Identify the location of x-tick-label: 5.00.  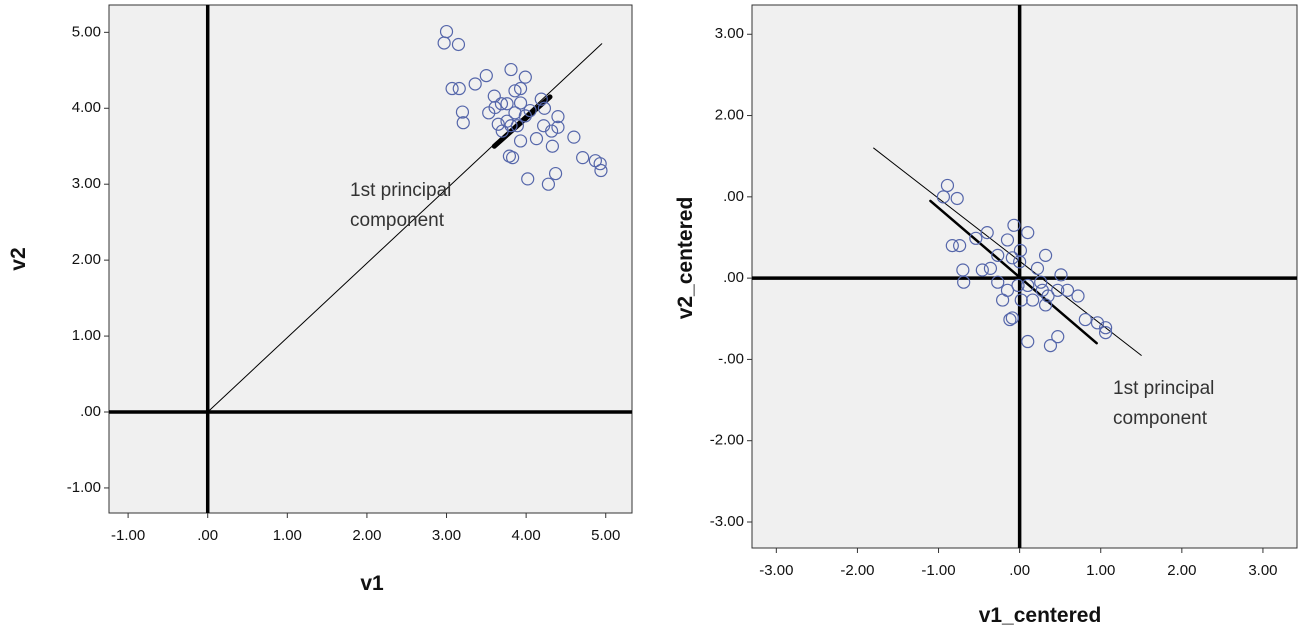
(605, 535).